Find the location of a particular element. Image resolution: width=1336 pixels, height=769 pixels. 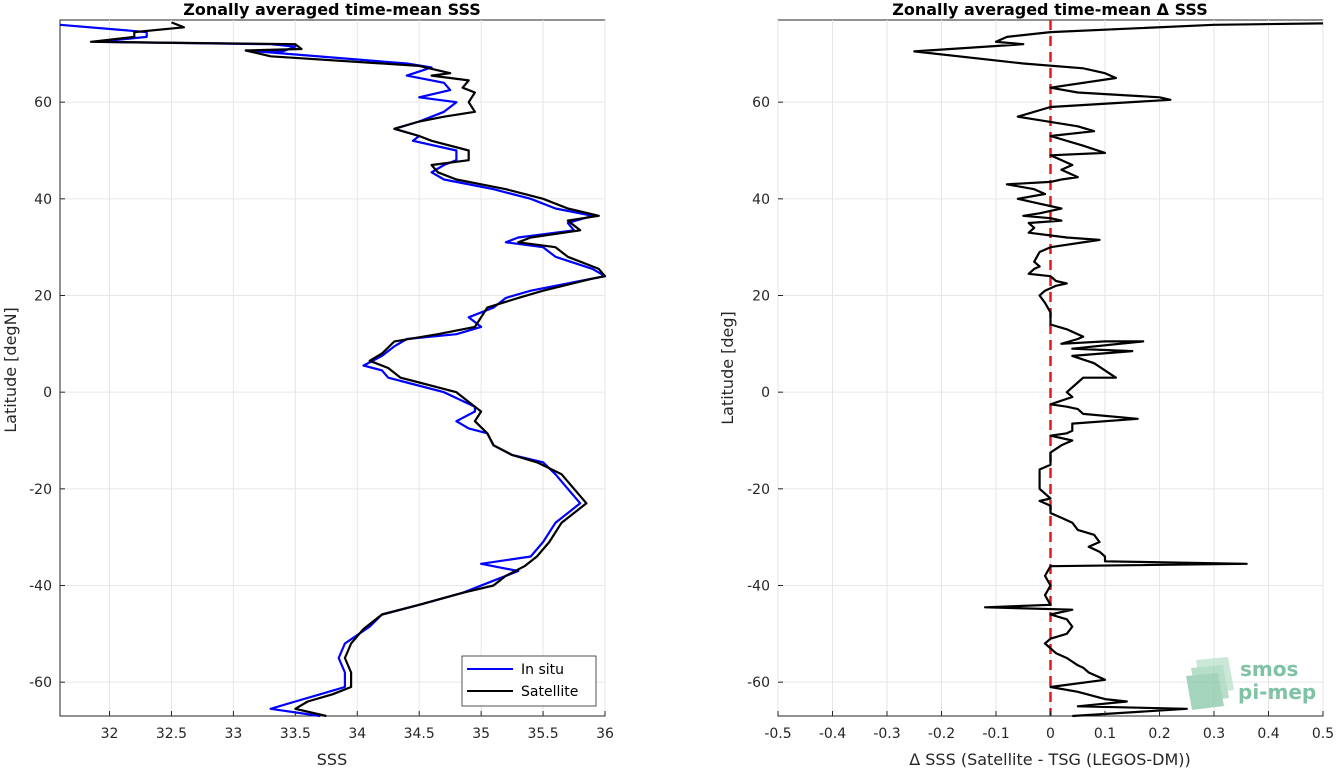

delta-sss-y-ticks: -60 -40 -20 0 20 40 60 is located at coordinates (765, 393).